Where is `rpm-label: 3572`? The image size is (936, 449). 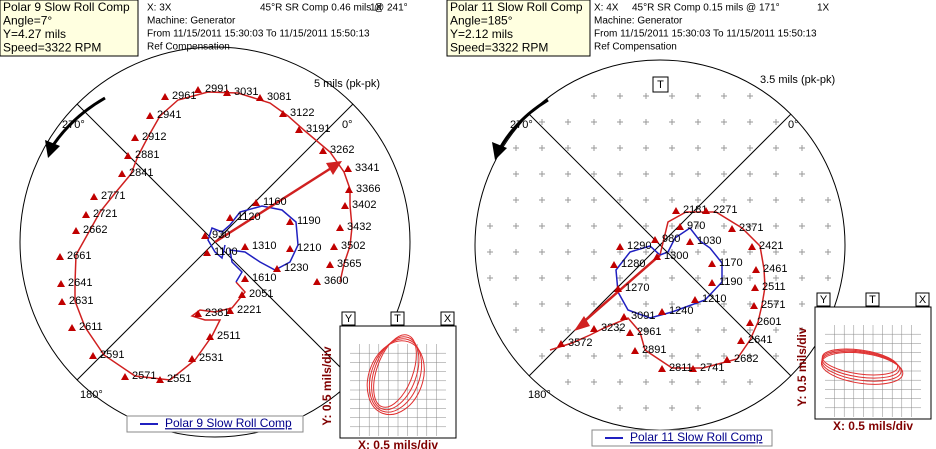
rpm-label: 3572 is located at coordinates (580, 343).